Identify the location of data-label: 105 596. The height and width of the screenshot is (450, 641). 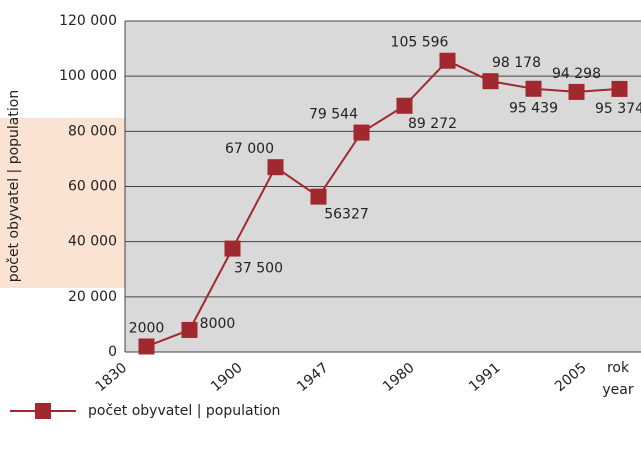
(420, 43).